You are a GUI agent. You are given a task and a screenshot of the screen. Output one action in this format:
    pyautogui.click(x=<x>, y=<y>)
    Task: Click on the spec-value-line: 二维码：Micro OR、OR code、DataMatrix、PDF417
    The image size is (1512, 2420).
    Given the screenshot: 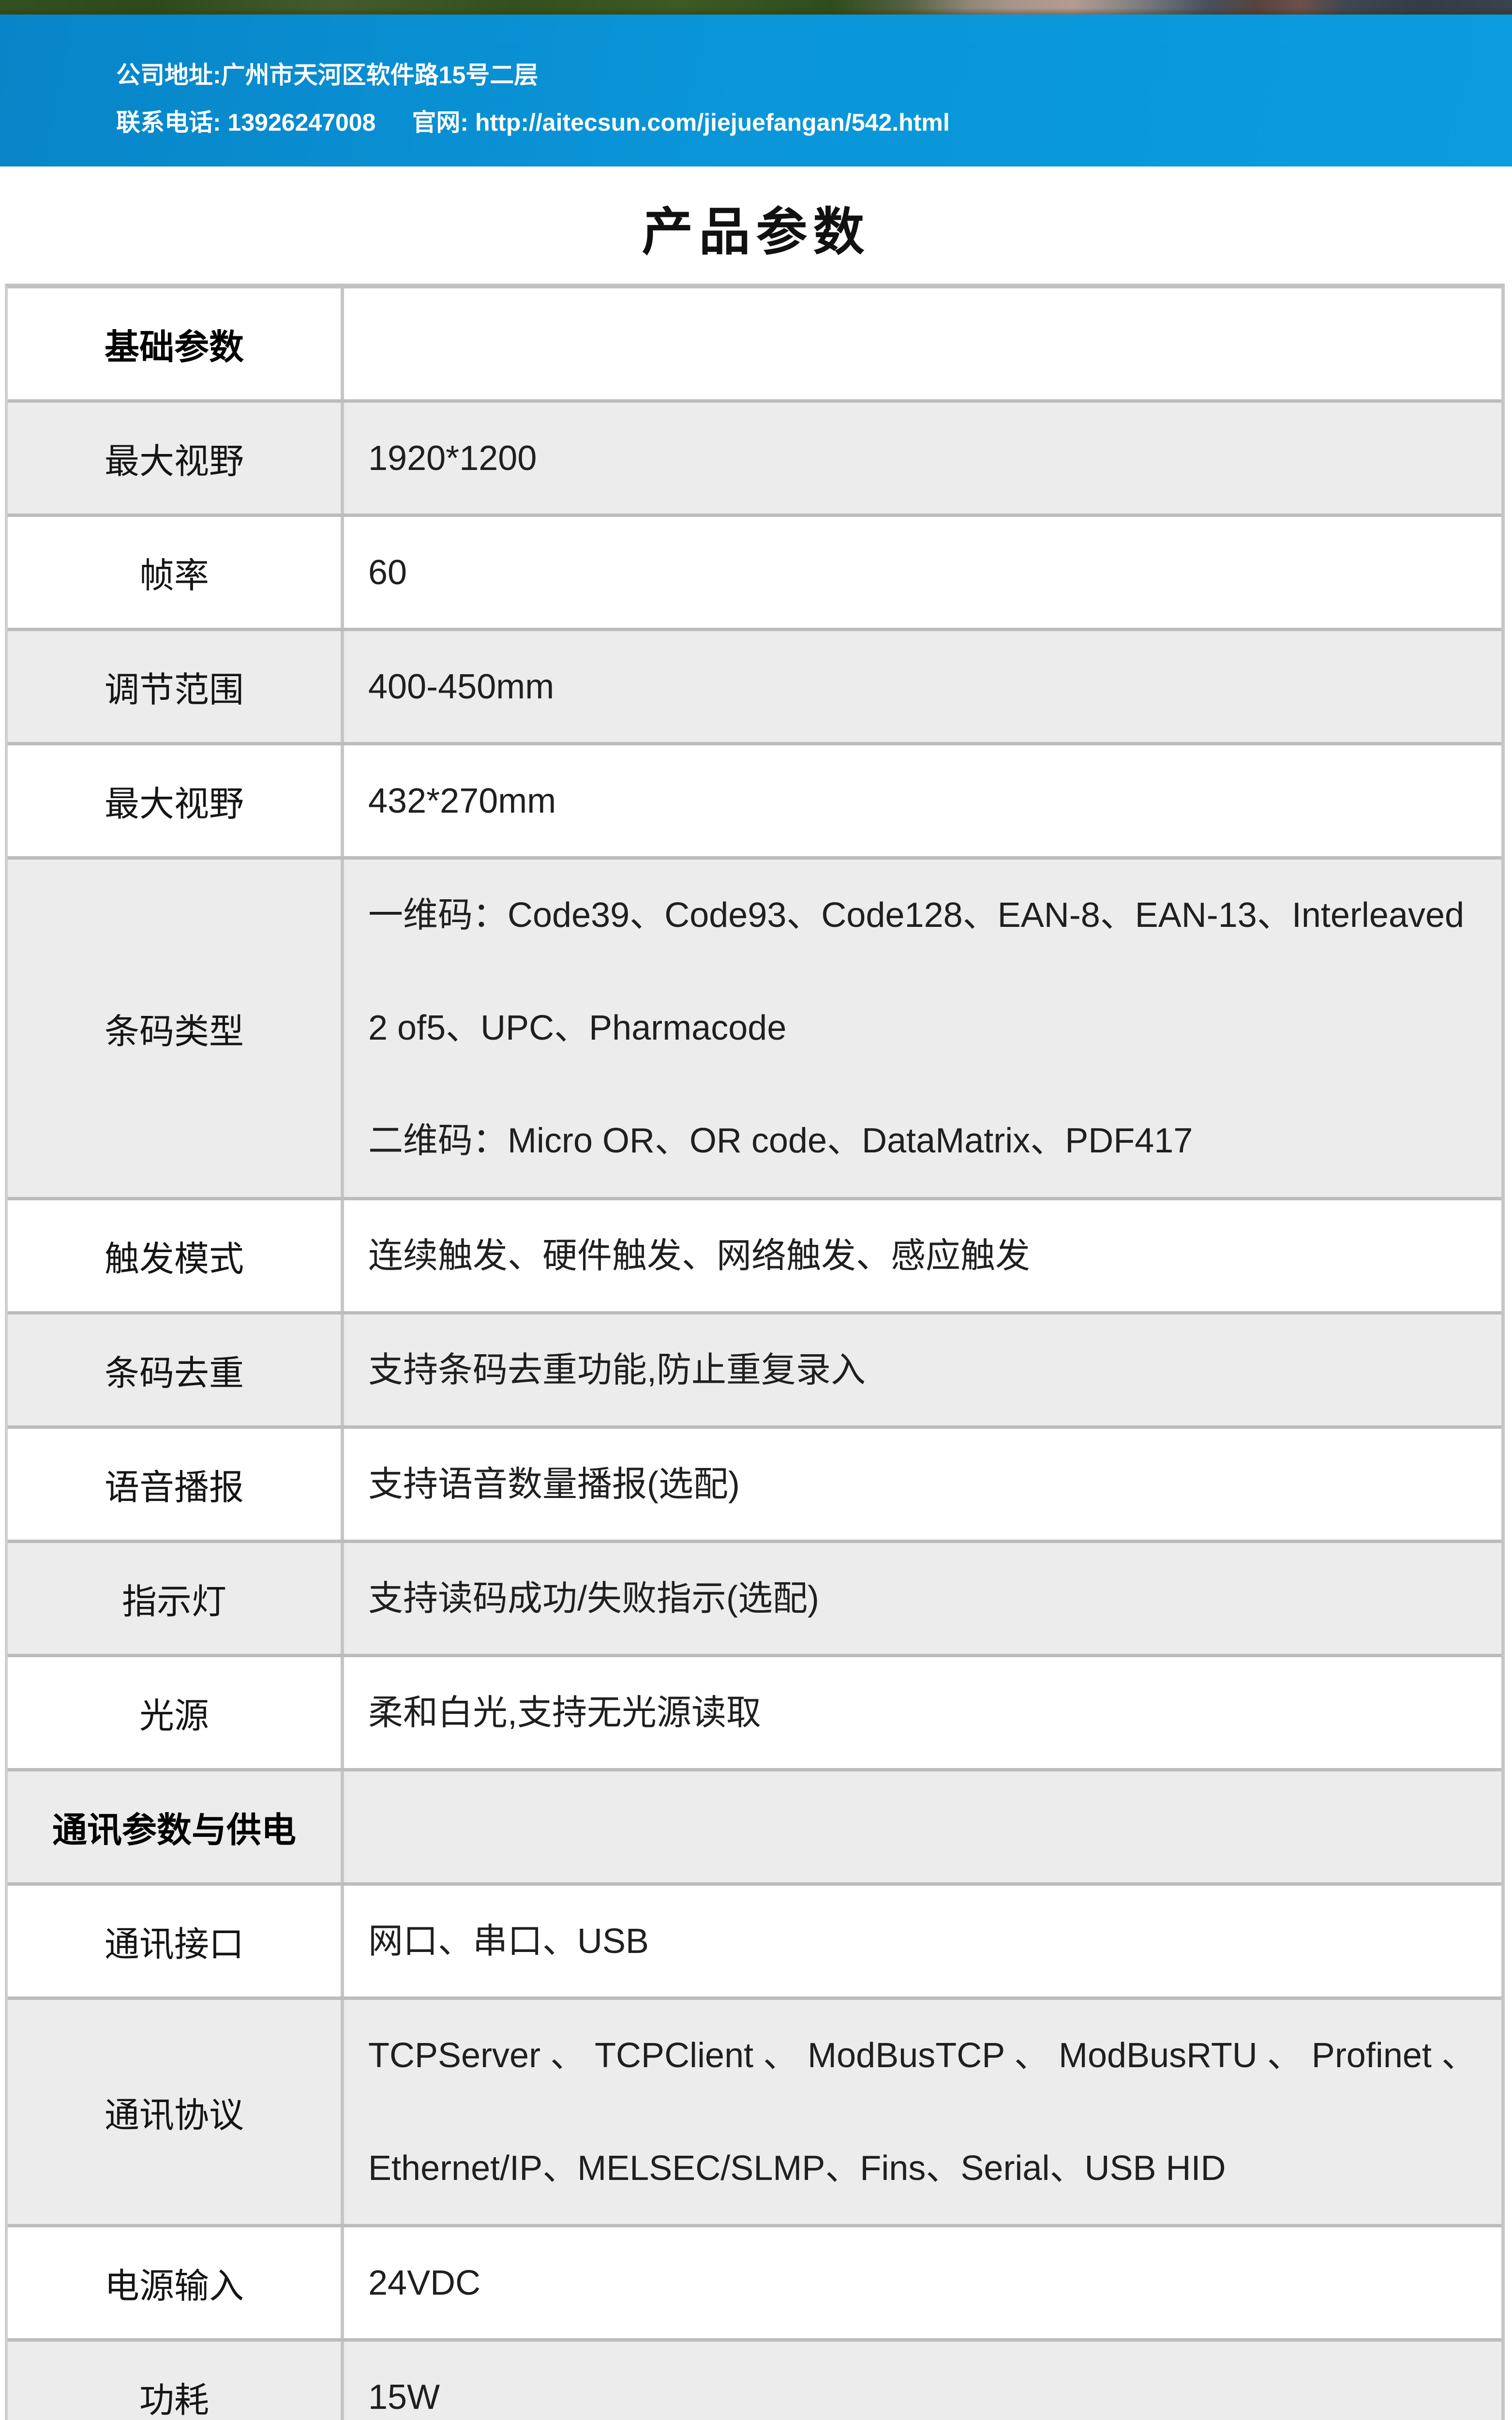 What is the action you would take?
    pyautogui.click(x=780, y=1140)
    